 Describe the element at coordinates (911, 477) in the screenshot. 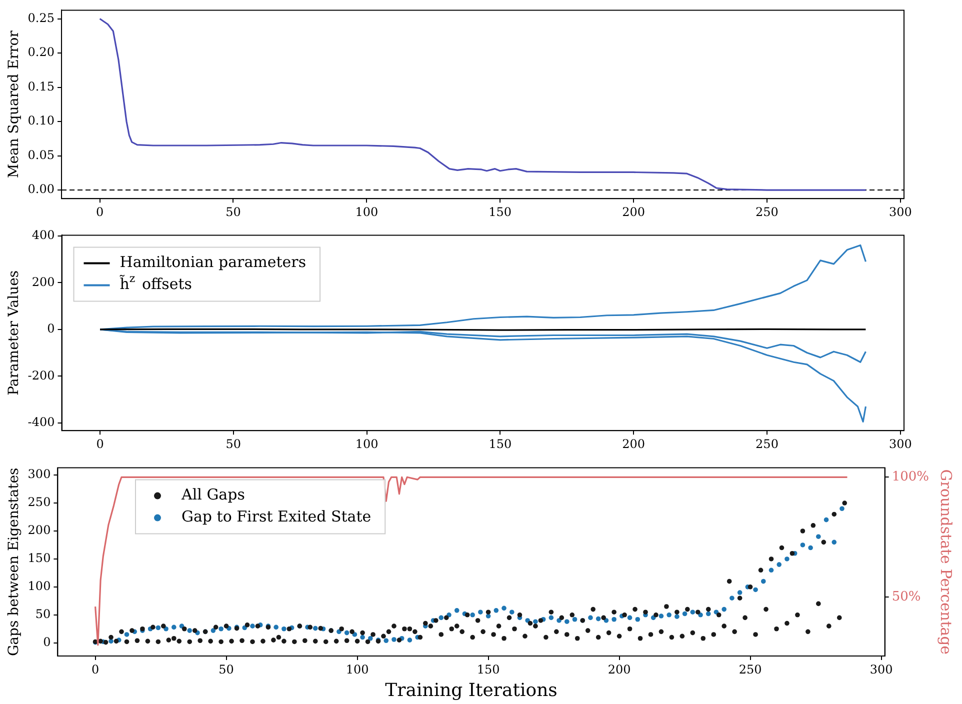

I see `y2-tick-label: 100%` at that location.